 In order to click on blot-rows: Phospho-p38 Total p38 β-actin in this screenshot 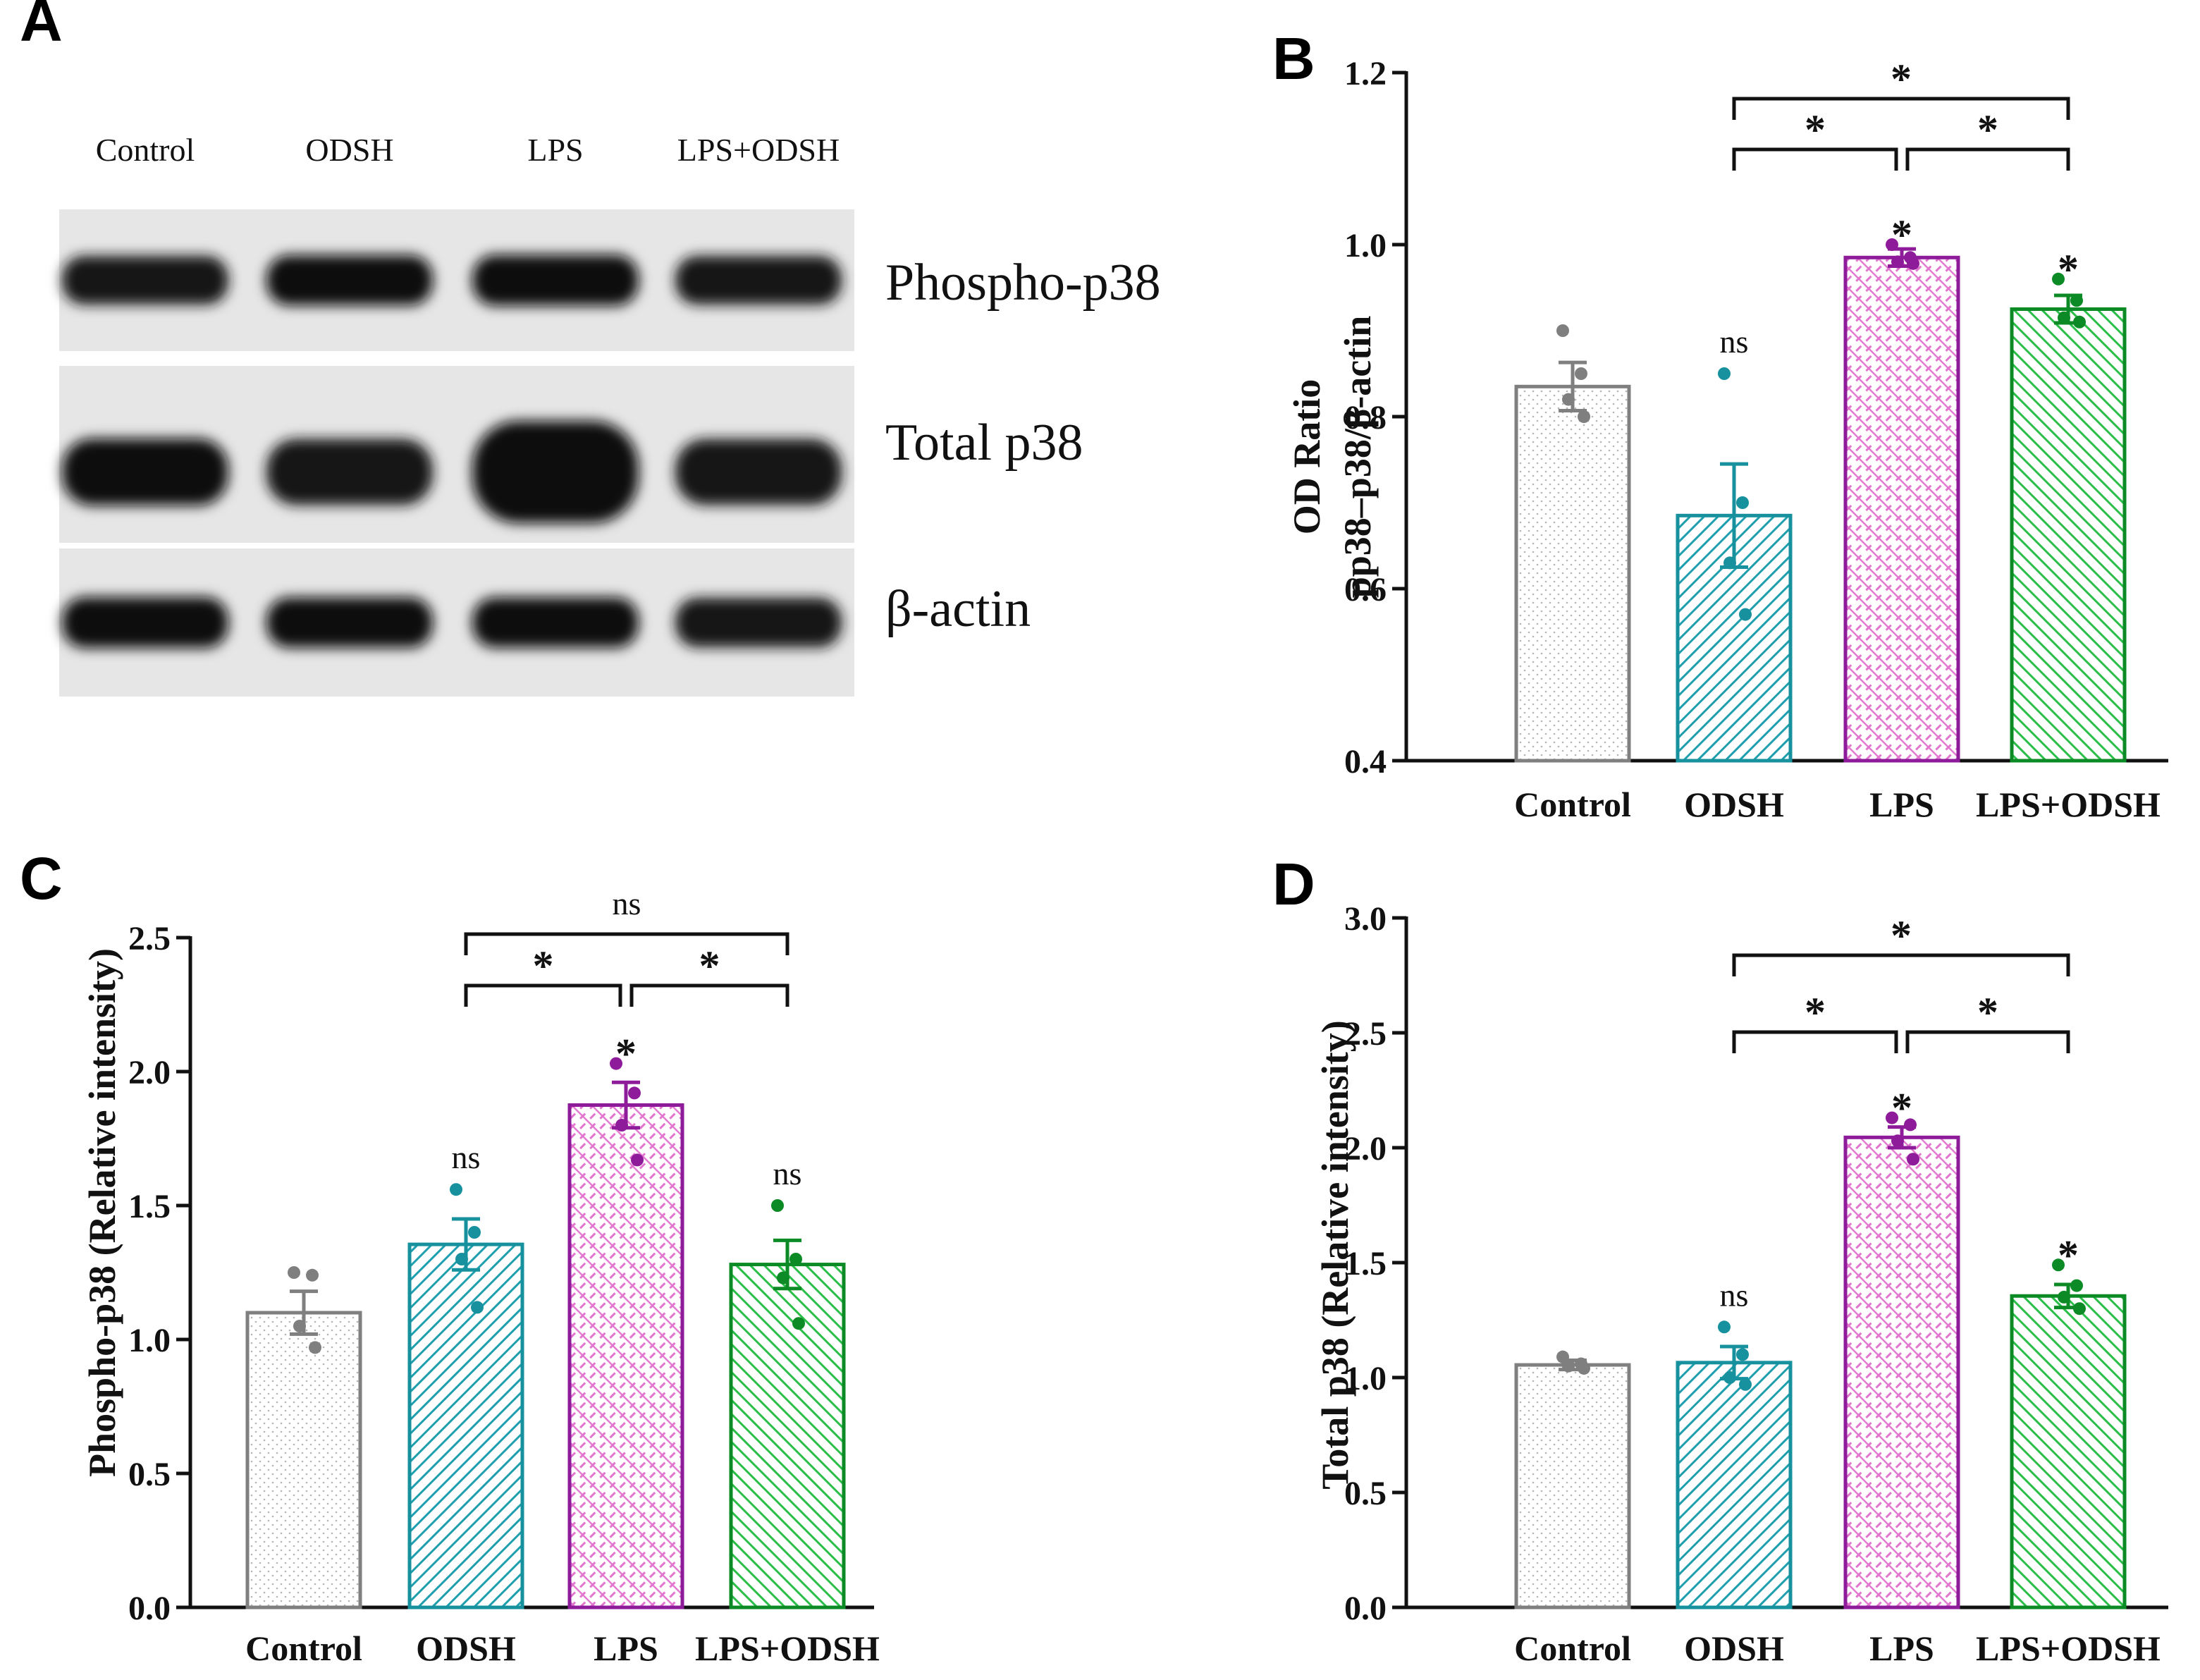, I will do `click(610, 453)`.